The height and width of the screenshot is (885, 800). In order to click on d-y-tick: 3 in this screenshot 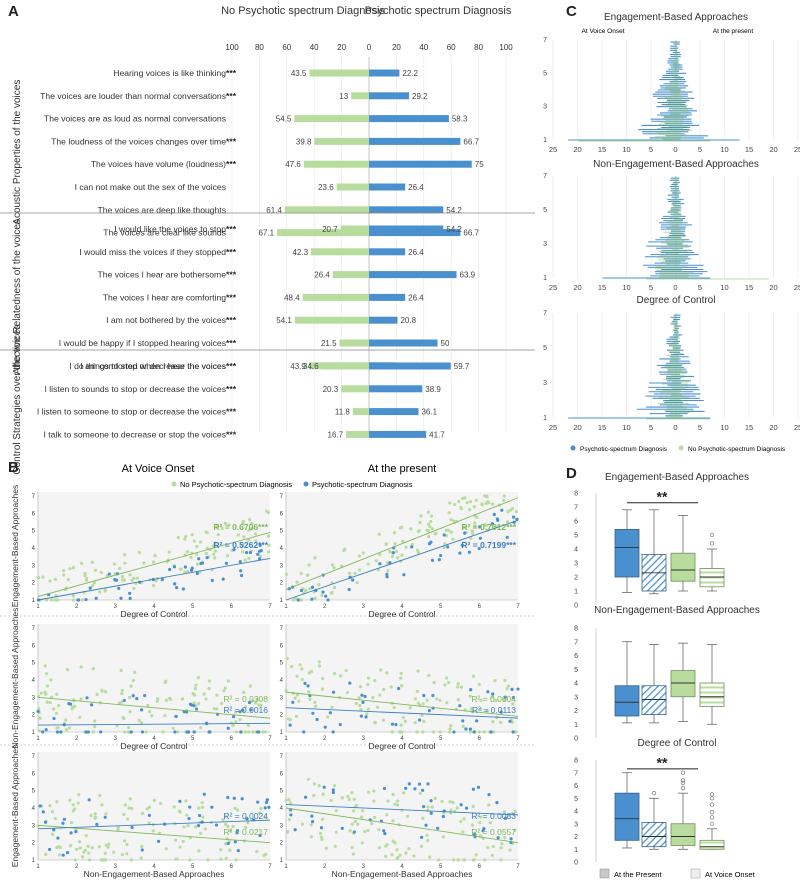, I will do `click(576, 697)`.